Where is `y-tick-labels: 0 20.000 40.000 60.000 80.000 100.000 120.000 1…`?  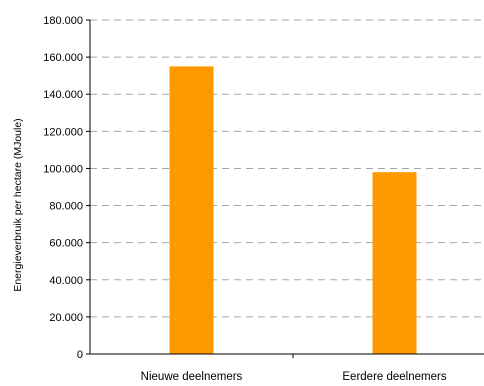 y-tick-labels: 0 20.000 40.000 60.000 80.000 100.000 120.000 1… is located at coordinates (63, 188).